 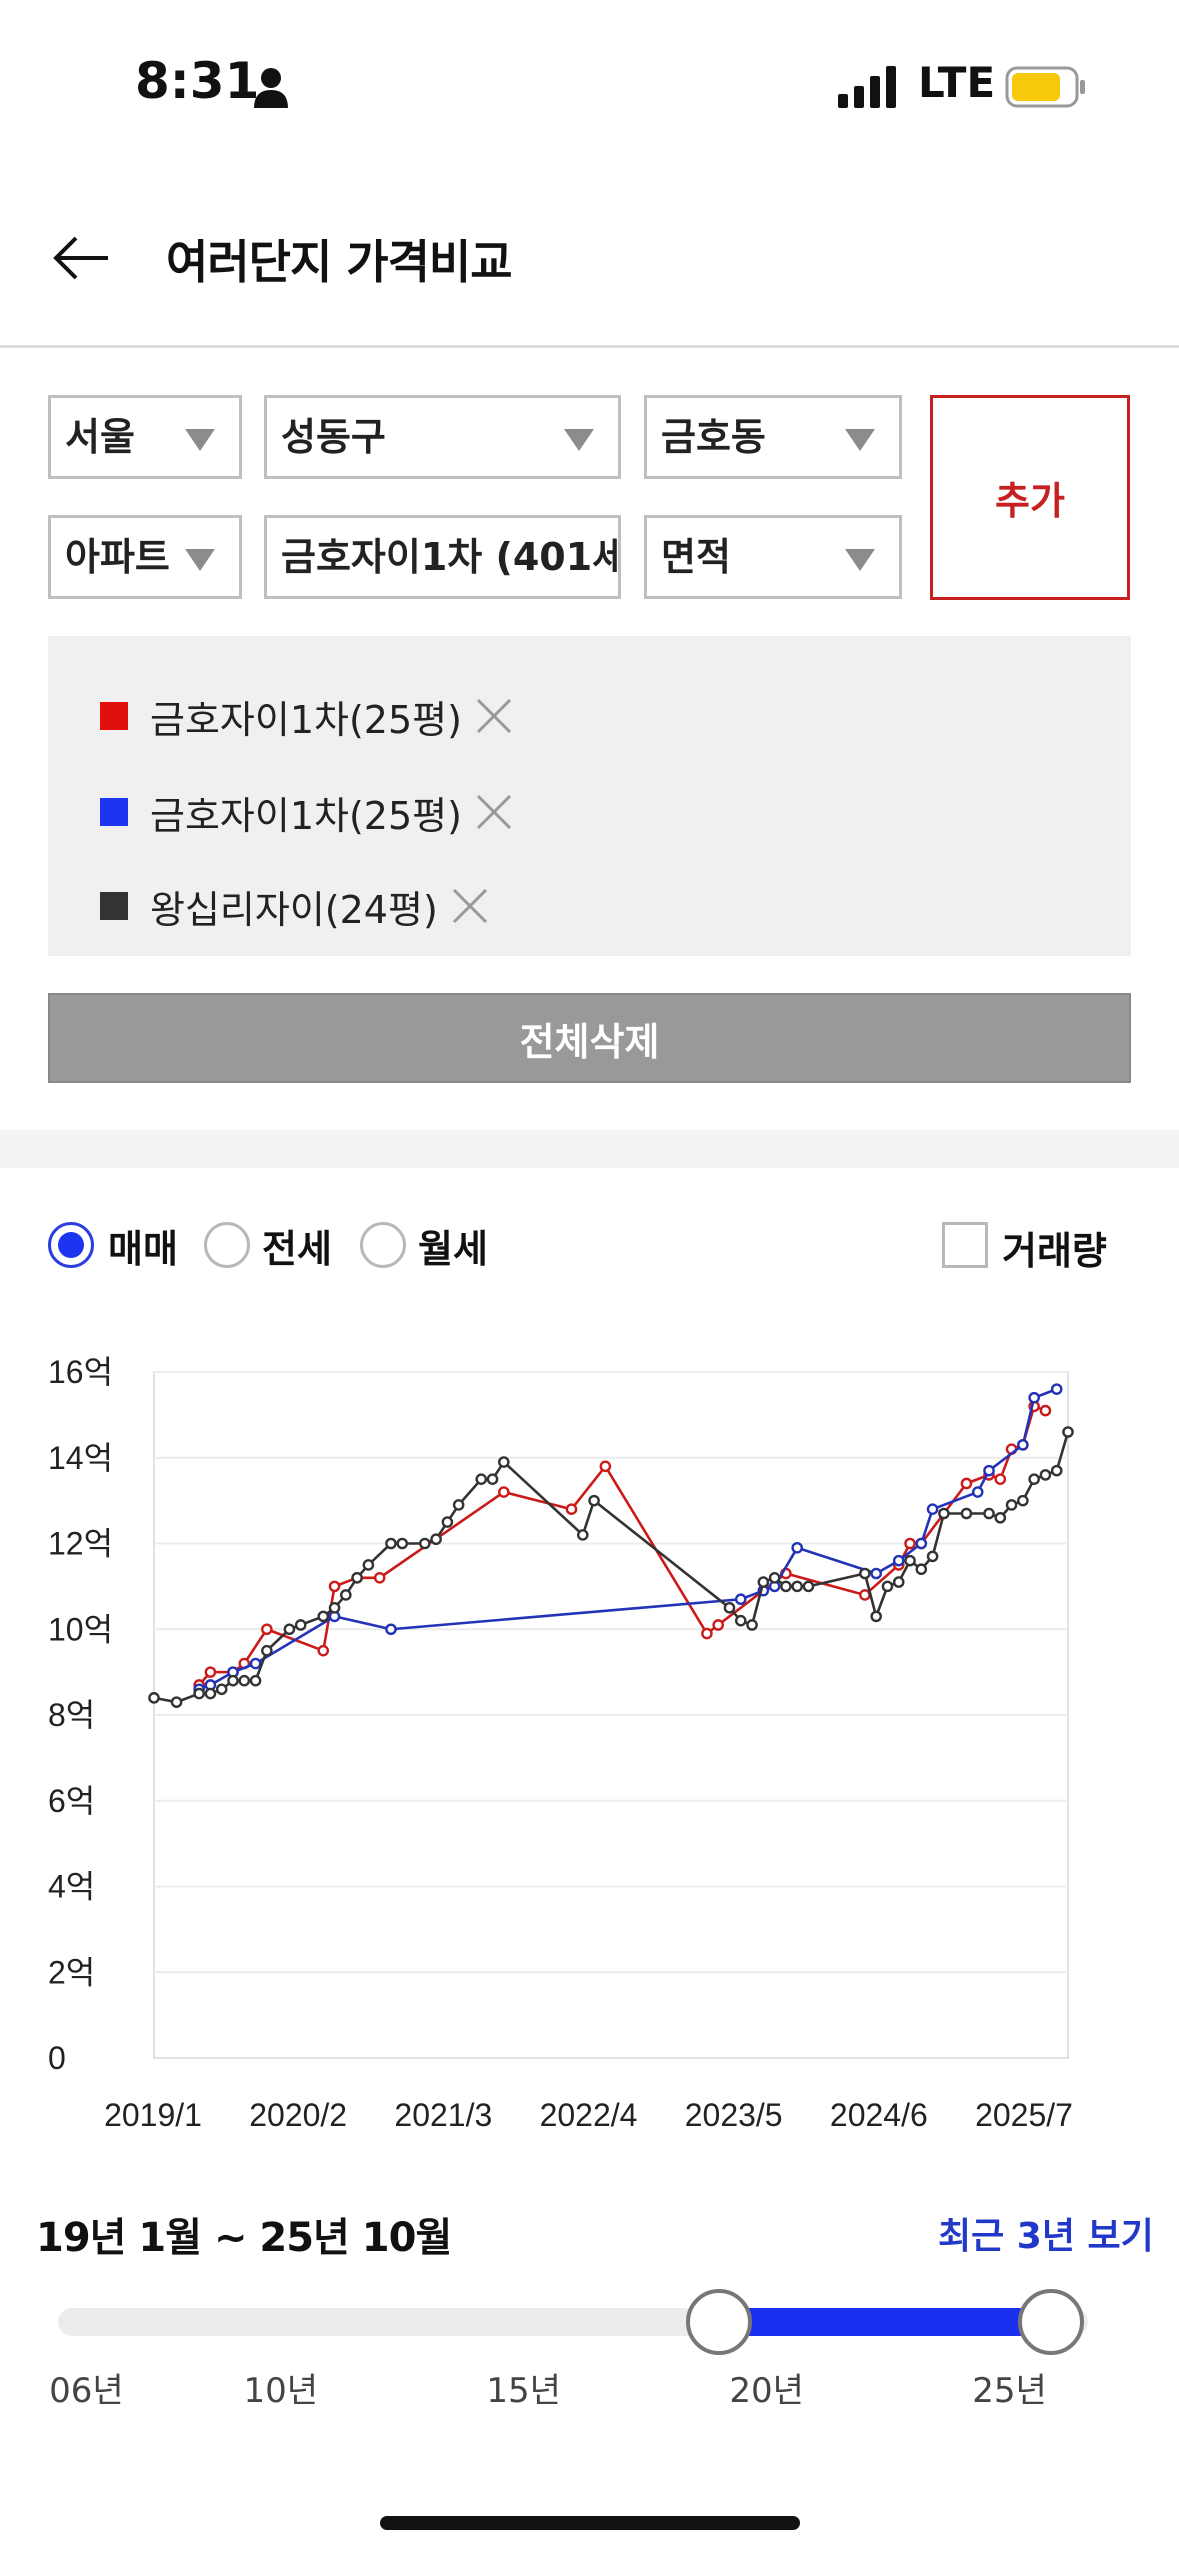 I want to click on x-tick-label: 2024/6, so click(x=879, y=2115).